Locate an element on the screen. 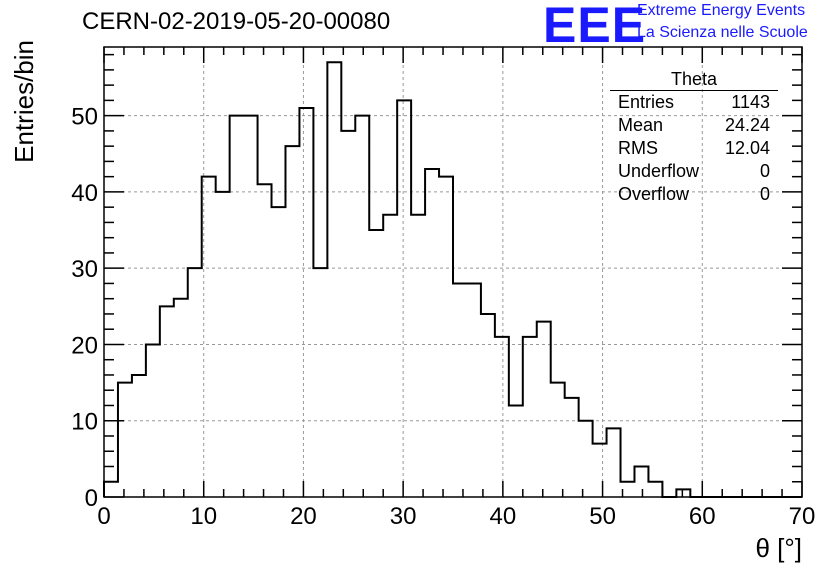 The height and width of the screenshot is (572, 836). stats-value: 12.04 is located at coordinates (747, 148).